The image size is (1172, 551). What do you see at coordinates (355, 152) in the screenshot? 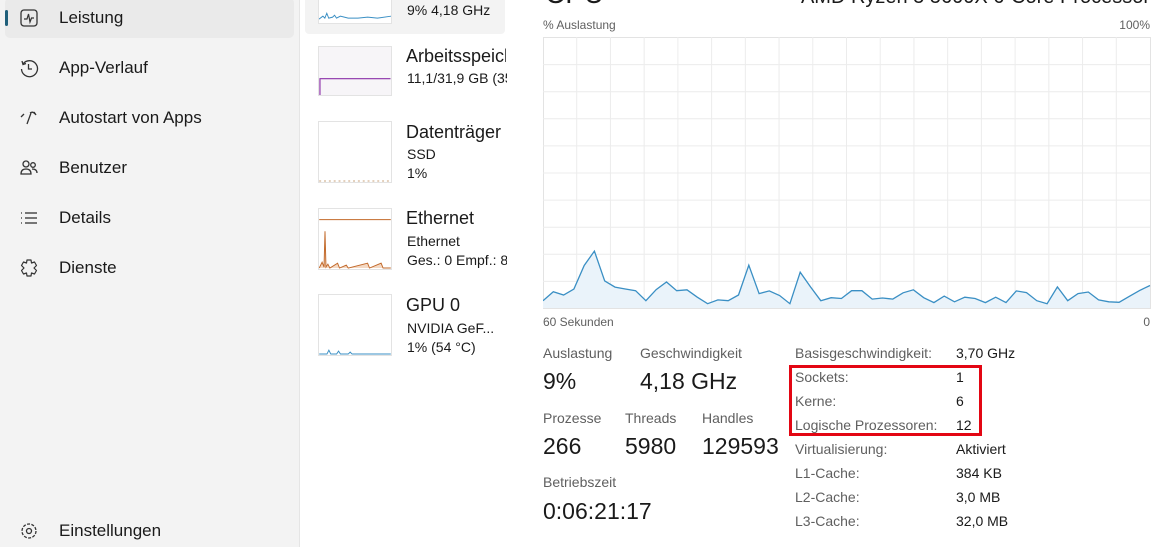
I see `disk-thumbnail` at bounding box center [355, 152].